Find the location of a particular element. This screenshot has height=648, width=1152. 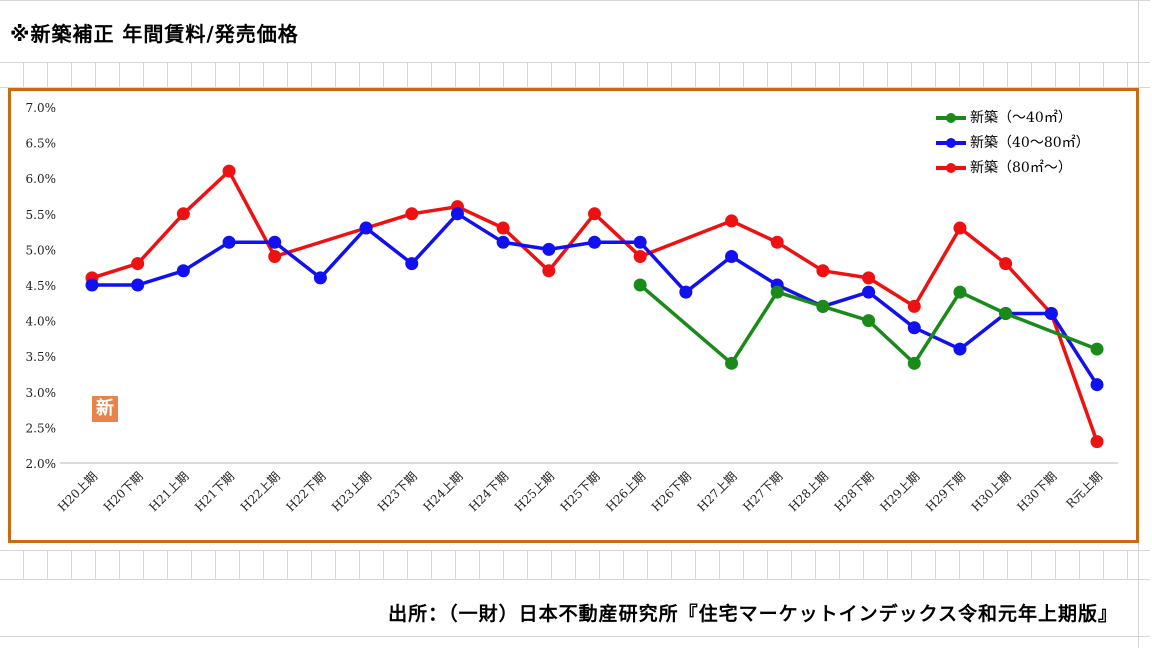

x-tick-label: H23下期 is located at coordinates (397, 491).